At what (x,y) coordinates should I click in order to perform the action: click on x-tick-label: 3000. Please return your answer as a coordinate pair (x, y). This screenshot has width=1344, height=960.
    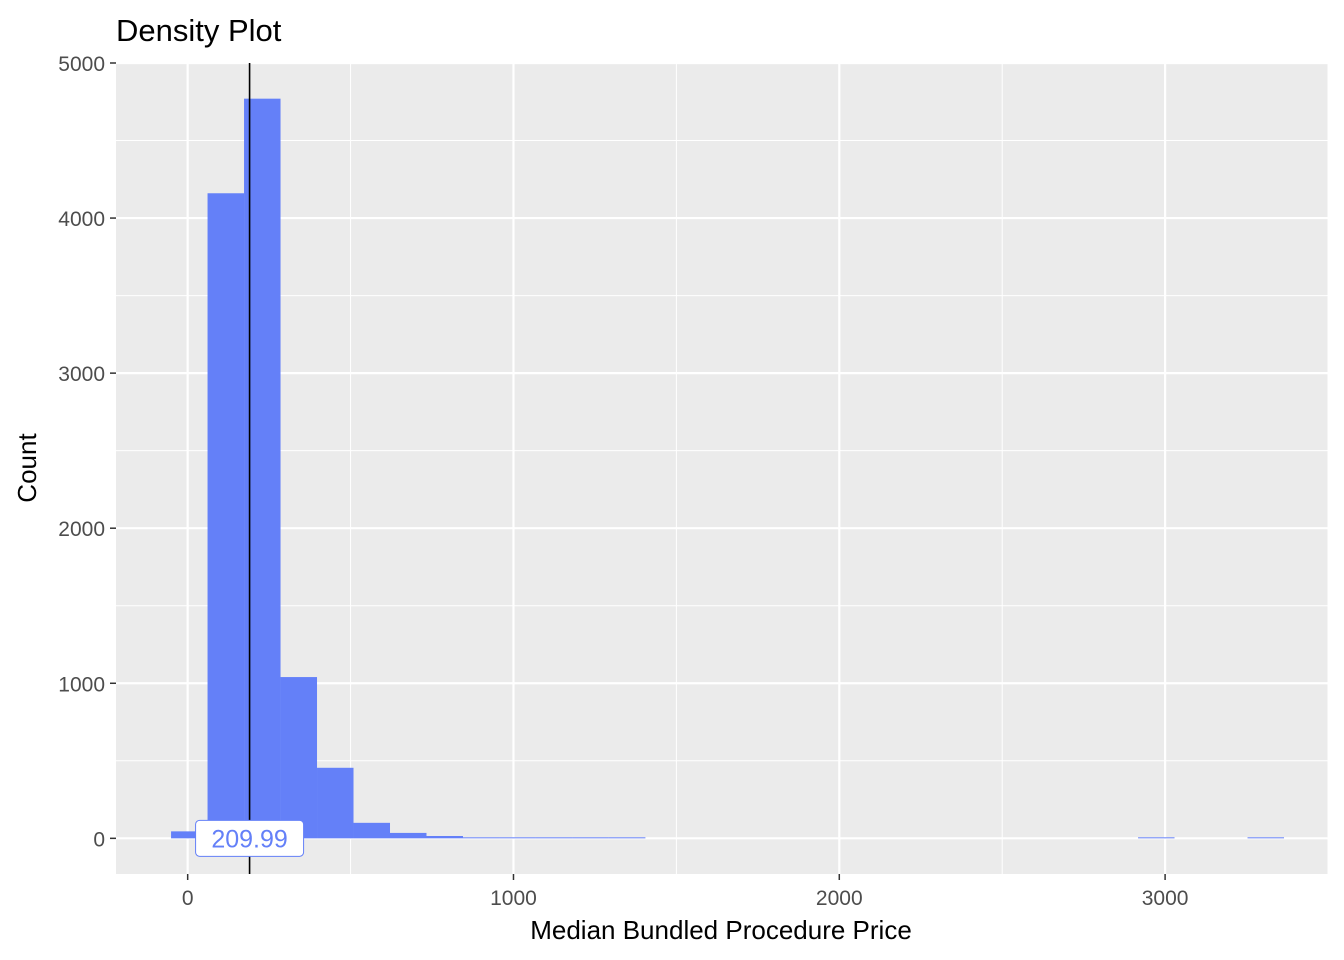
    Looking at the image, I should click on (1165, 898).